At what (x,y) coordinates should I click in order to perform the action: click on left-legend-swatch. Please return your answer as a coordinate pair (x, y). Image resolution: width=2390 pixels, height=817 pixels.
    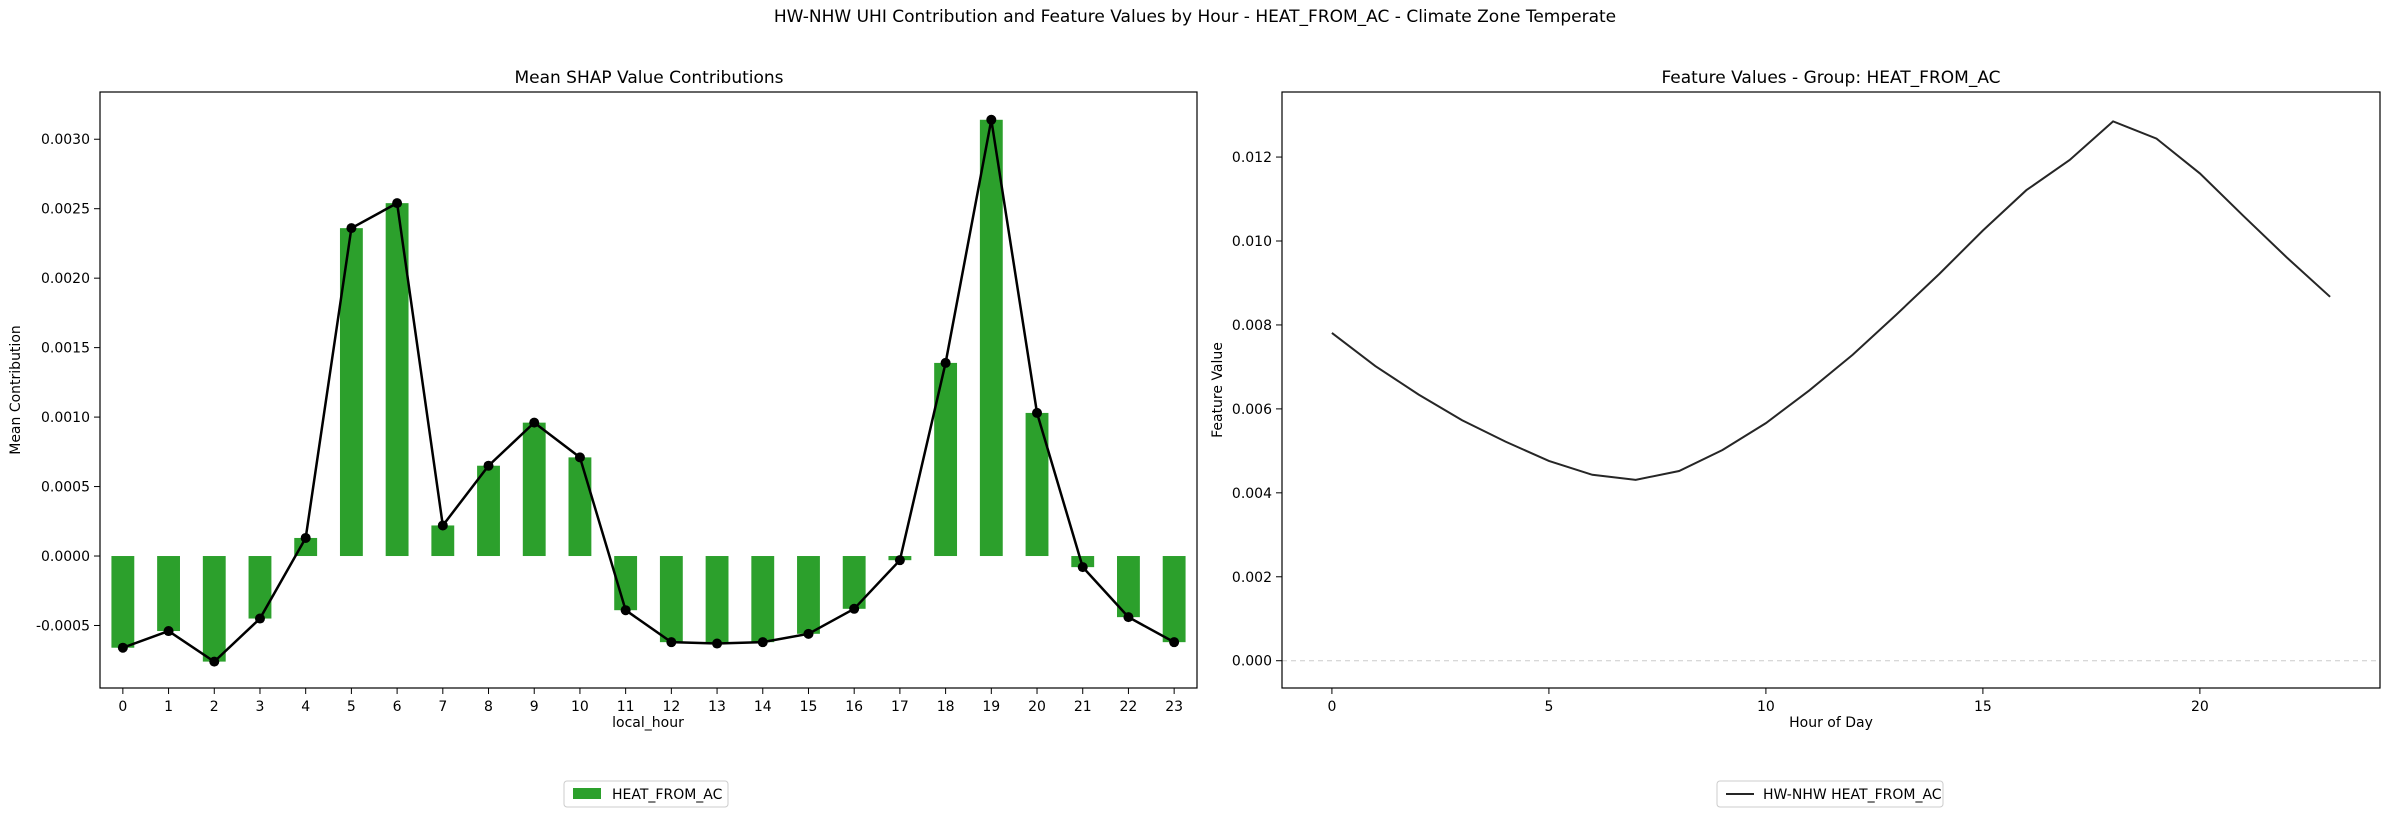
    Looking at the image, I should click on (587, 793).